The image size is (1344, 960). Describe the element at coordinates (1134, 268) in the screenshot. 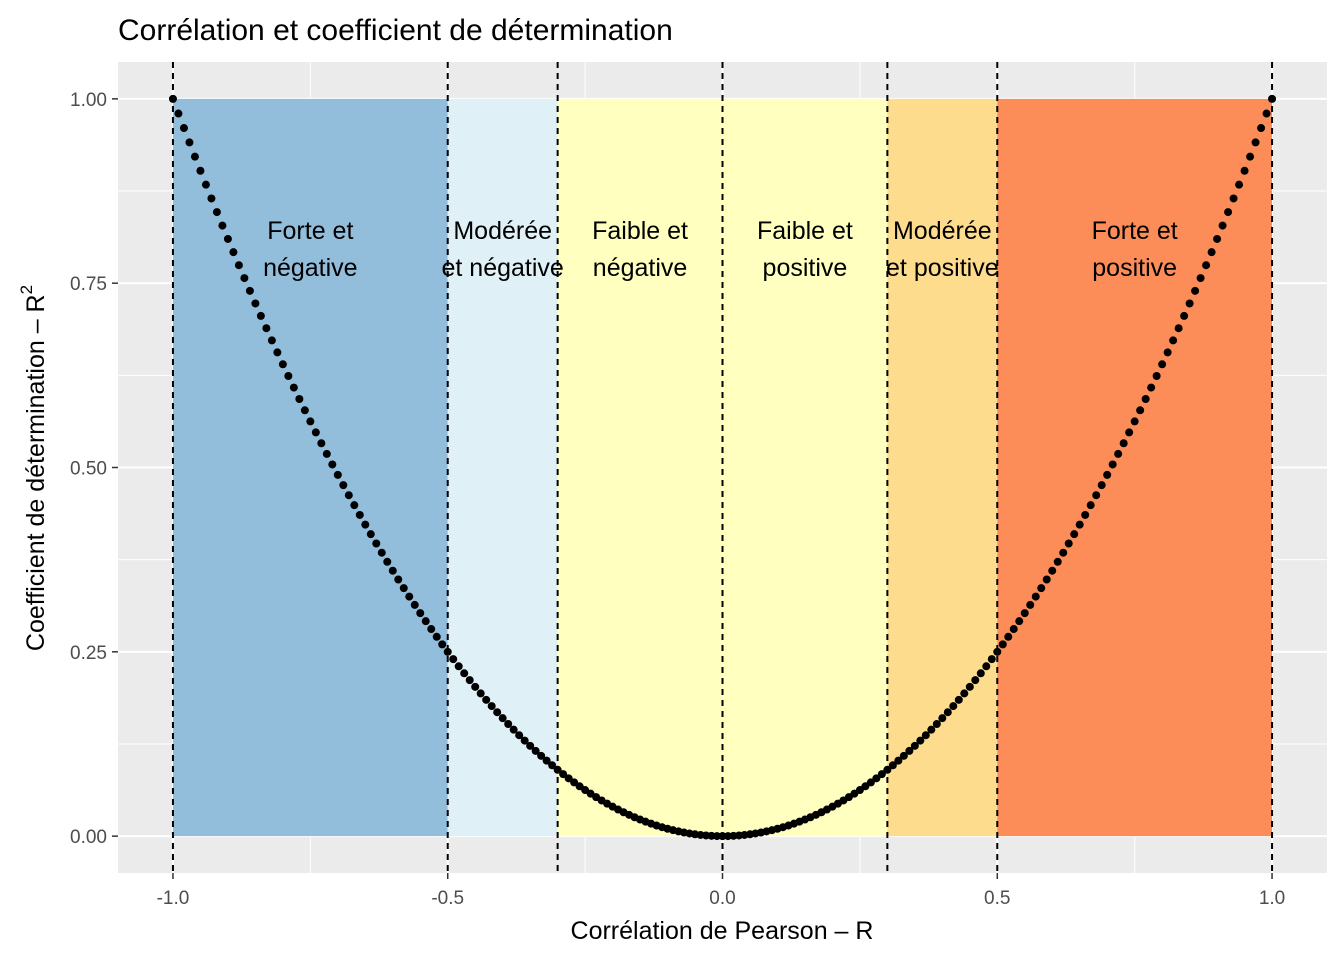

I see `zone-label-line: positive` at that location.